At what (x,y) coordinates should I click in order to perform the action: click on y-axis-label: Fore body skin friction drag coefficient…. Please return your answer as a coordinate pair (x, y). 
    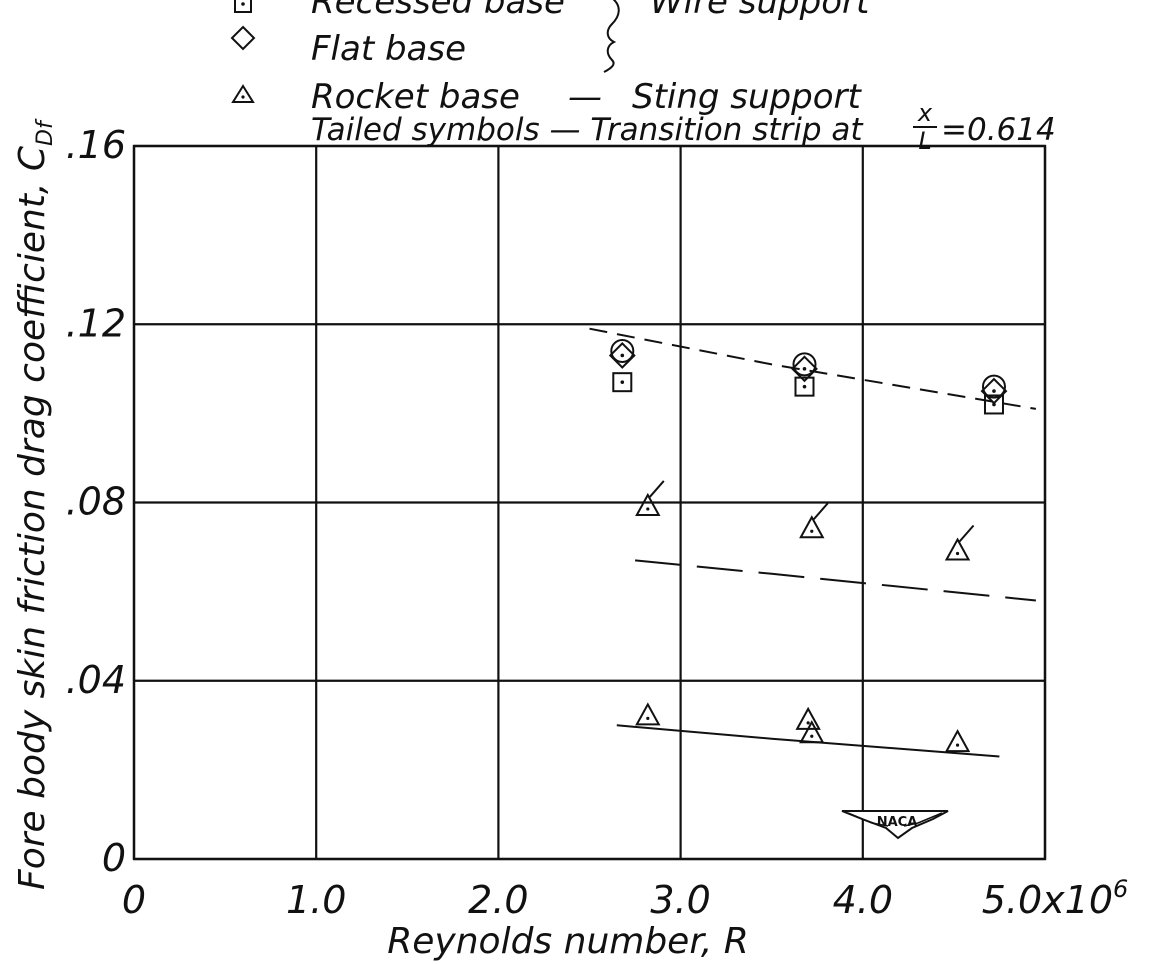
    Looking at the image, I should click on (35, 504).